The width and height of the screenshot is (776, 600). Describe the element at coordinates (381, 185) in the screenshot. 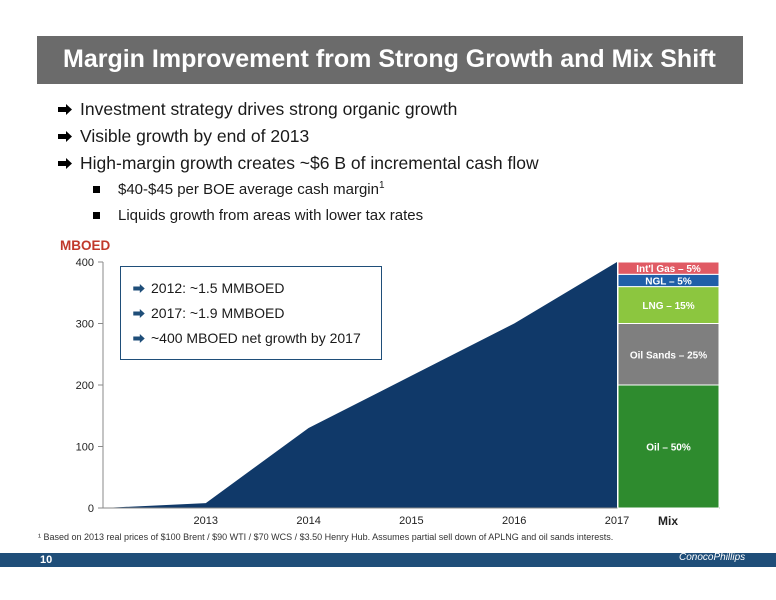

I see `footnote-marker: 1` at that location.